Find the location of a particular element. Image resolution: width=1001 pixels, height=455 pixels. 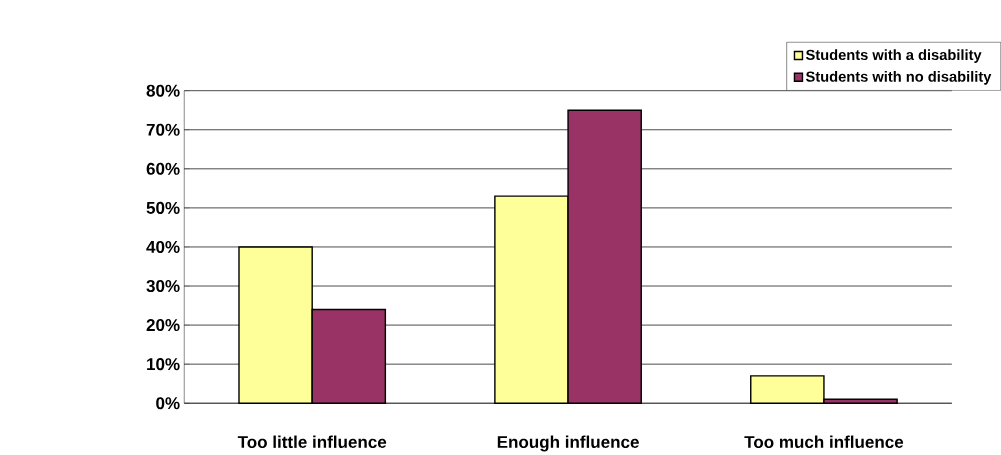

y-tick-label: 0% is located at coordinates (168, 403).